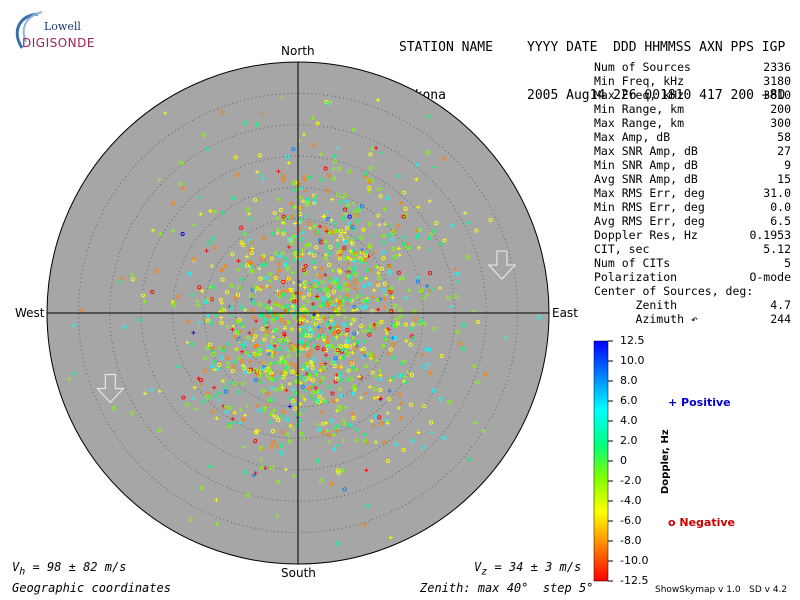  I want to click on horizontal-velocity: Vh = 98 ± 82 m/s, so click(69, 568).